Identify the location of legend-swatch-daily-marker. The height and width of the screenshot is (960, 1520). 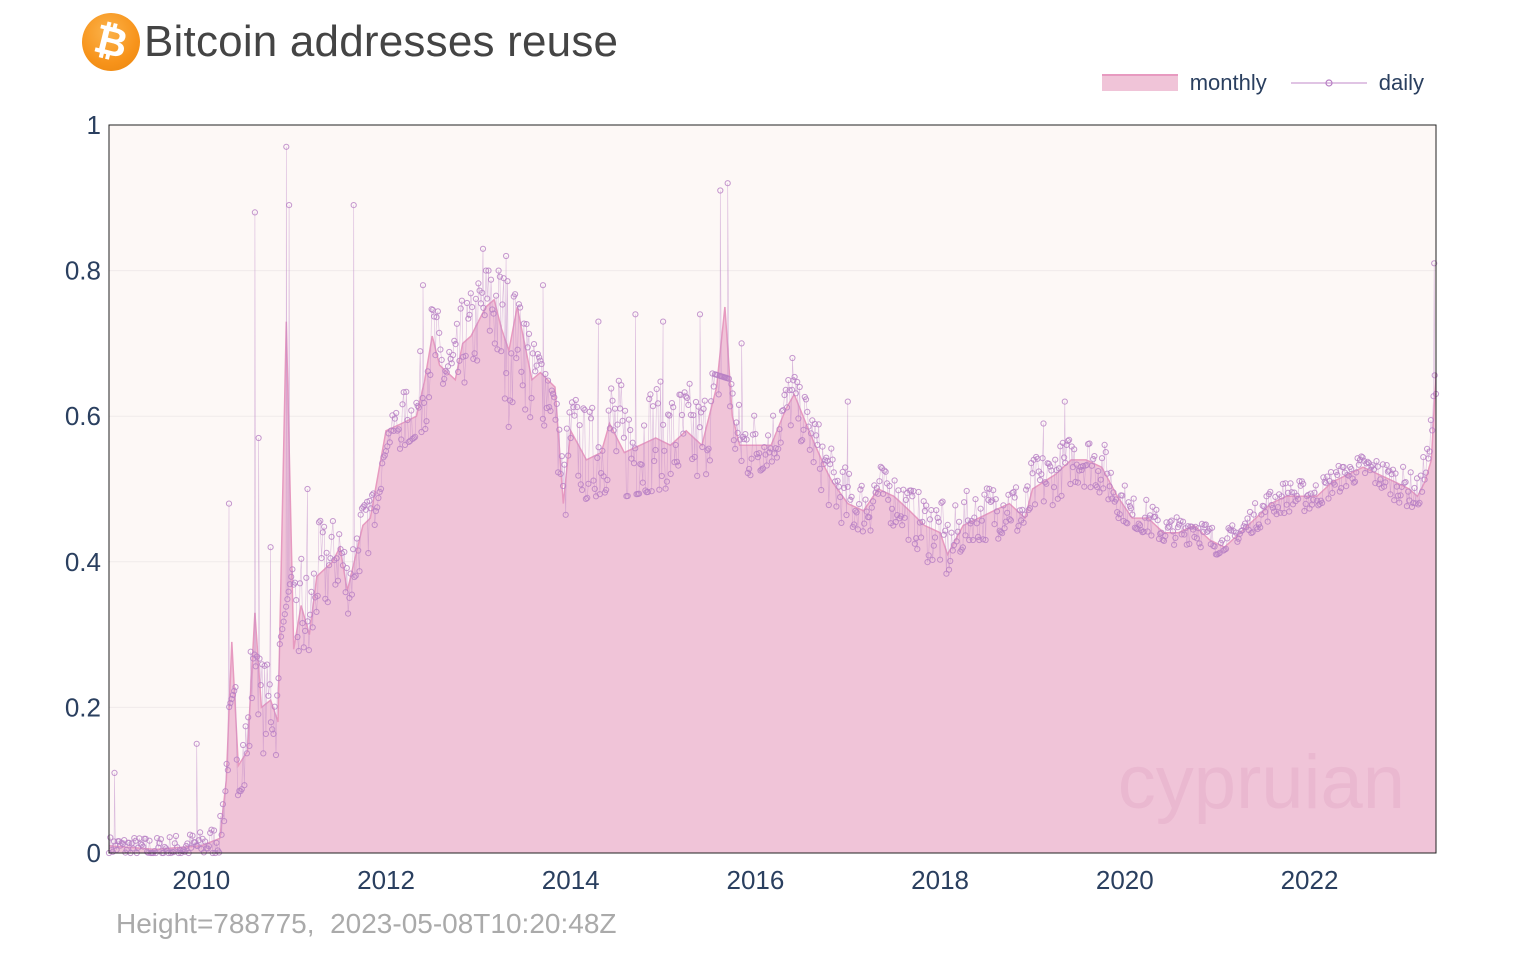
(1329, 83).